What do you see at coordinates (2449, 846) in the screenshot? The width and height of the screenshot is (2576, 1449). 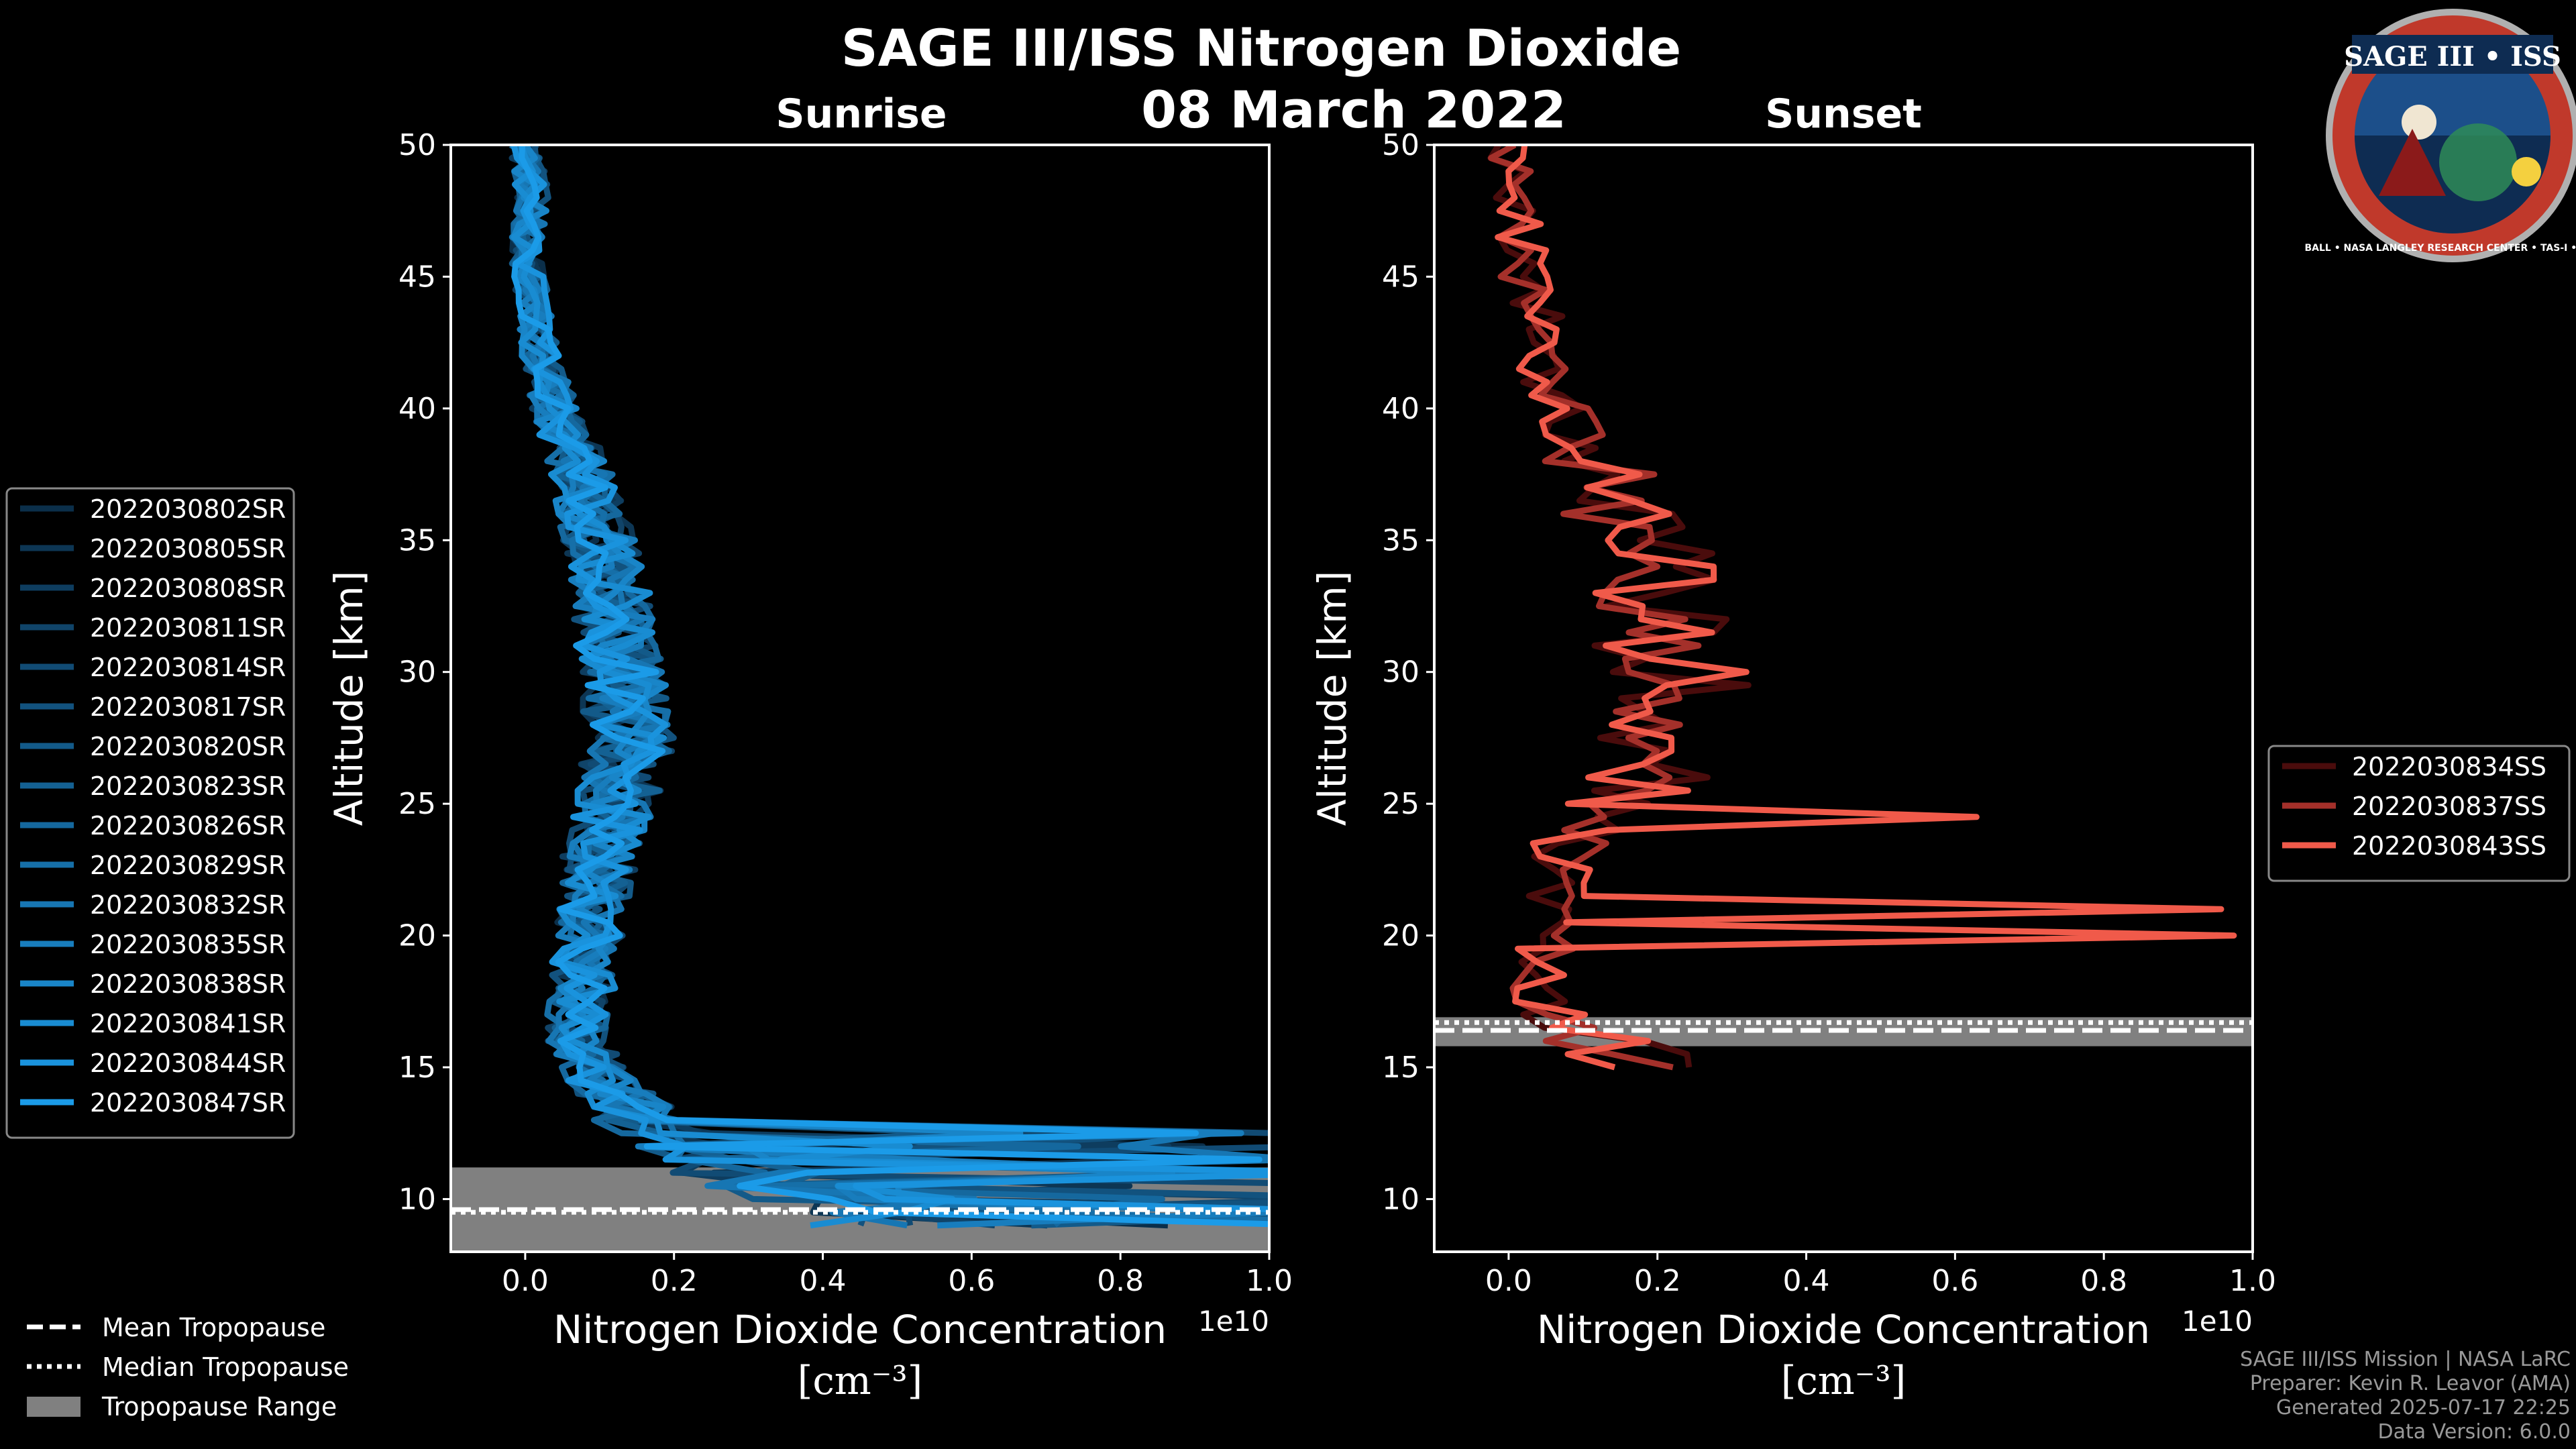 I see `sunset-legend-label: 2022030843SS` at bounding box center [2449, 846].